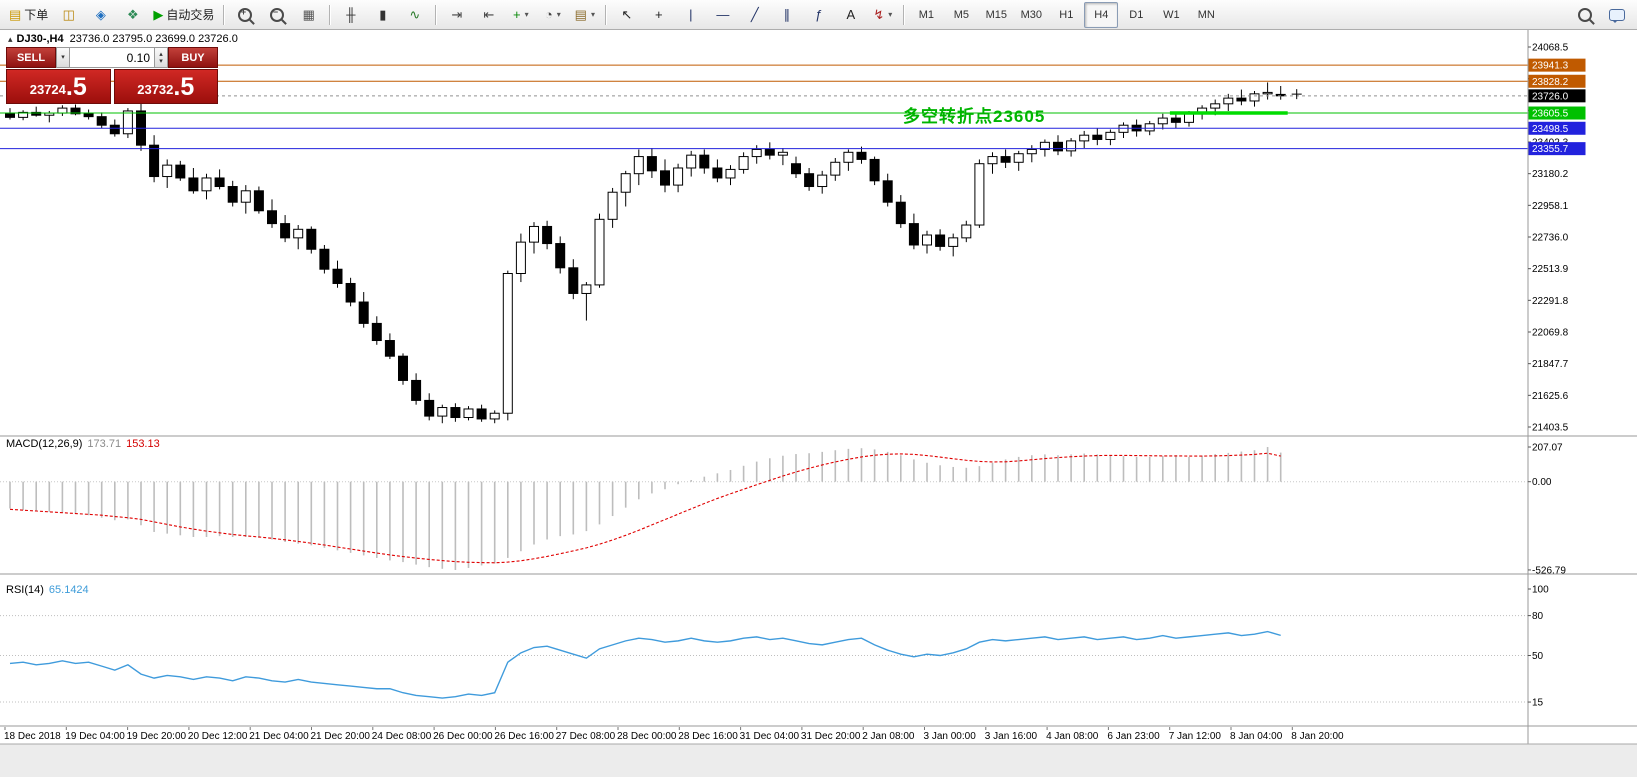 Image resolution: width=1637 pixels, height=777 pixels. I want to click on chart-shift-button: ⇤, so click(488, 15).